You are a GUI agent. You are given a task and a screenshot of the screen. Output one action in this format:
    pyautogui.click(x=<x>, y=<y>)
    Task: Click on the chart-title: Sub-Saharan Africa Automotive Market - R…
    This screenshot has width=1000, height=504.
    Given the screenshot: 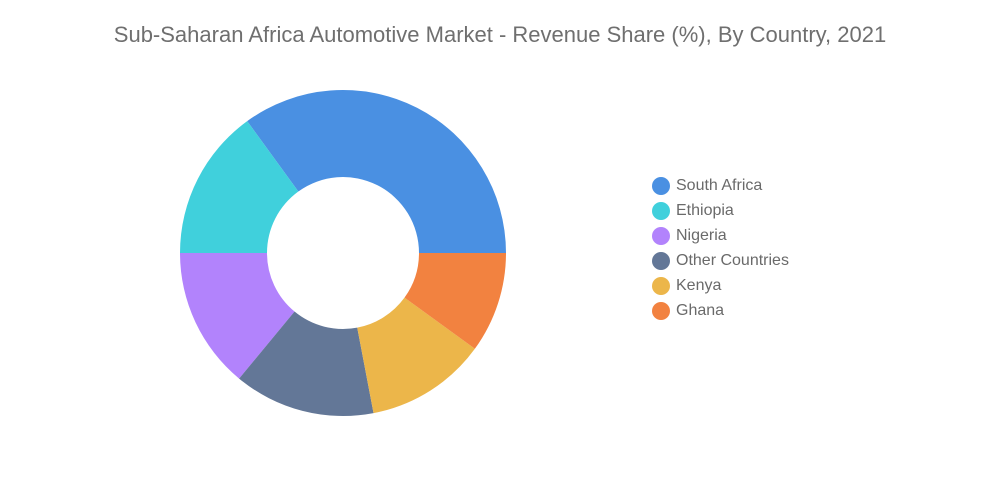 What is the action you would take?
    pyautogui.click(x=500, y=34)
    